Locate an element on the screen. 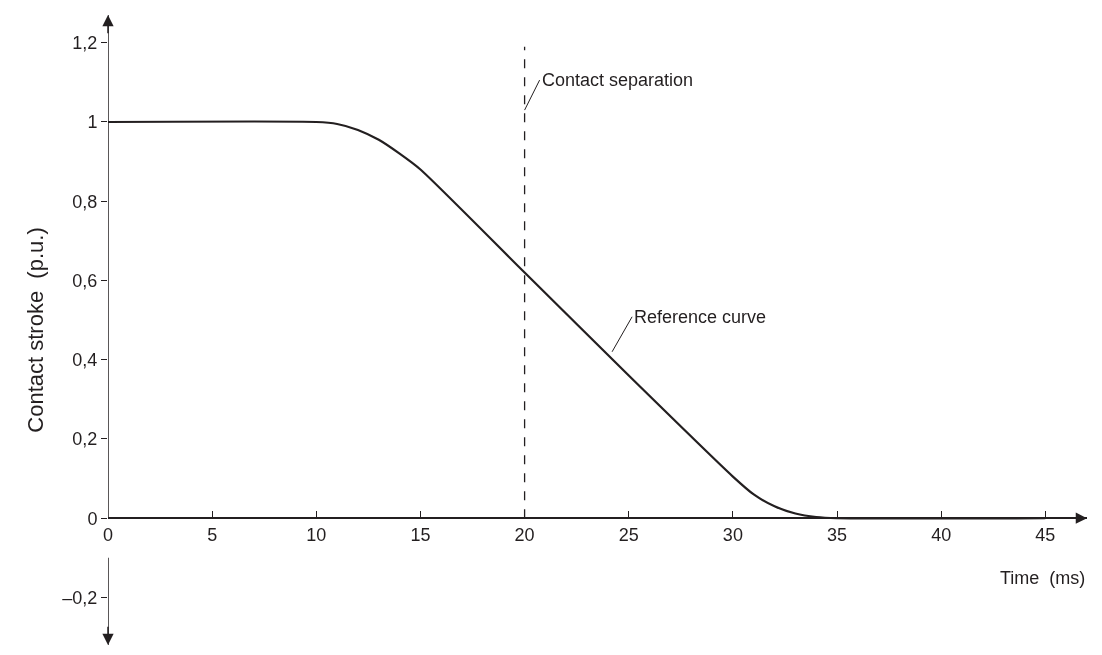 This screenshot has height=655, width=1102. annotation: Reference curve is located at coordinates (700, 317).